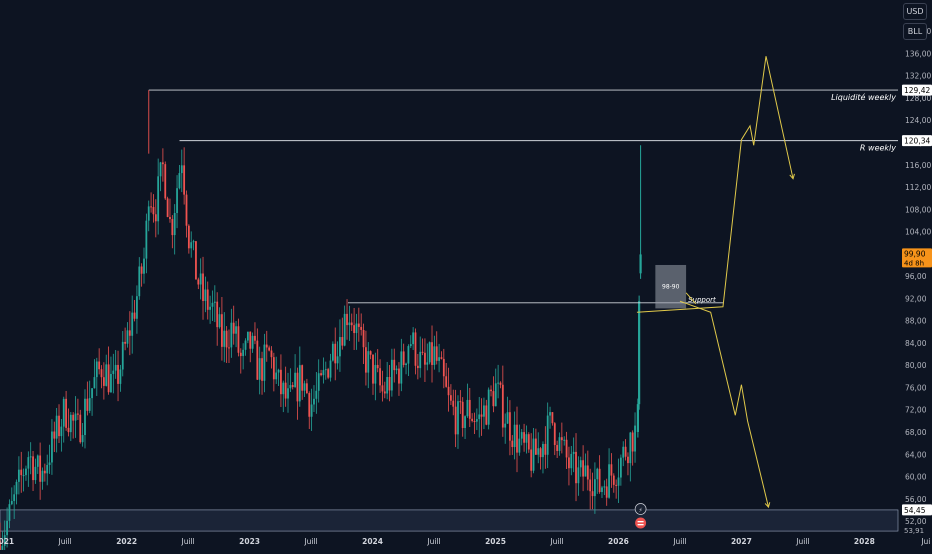 The width and height of the screenshot is (932, 554). Describe the element at coordinates (640, 525) in the screenshot. I see `earnings-flag-bar2` at that location.